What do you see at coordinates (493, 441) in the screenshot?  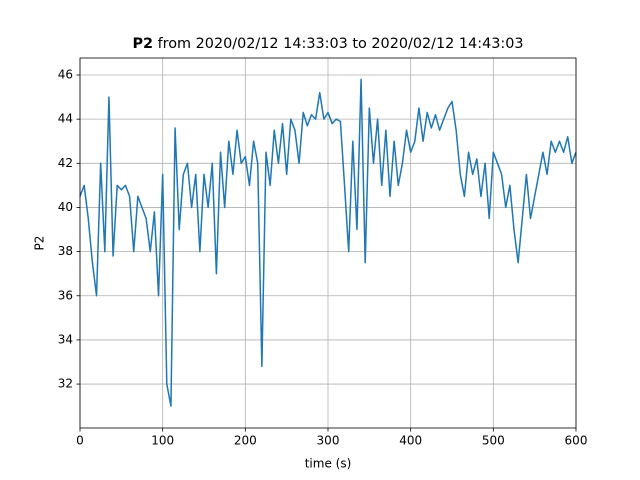 I see `x-tick-label: 500` at bounding box center [493, 441].